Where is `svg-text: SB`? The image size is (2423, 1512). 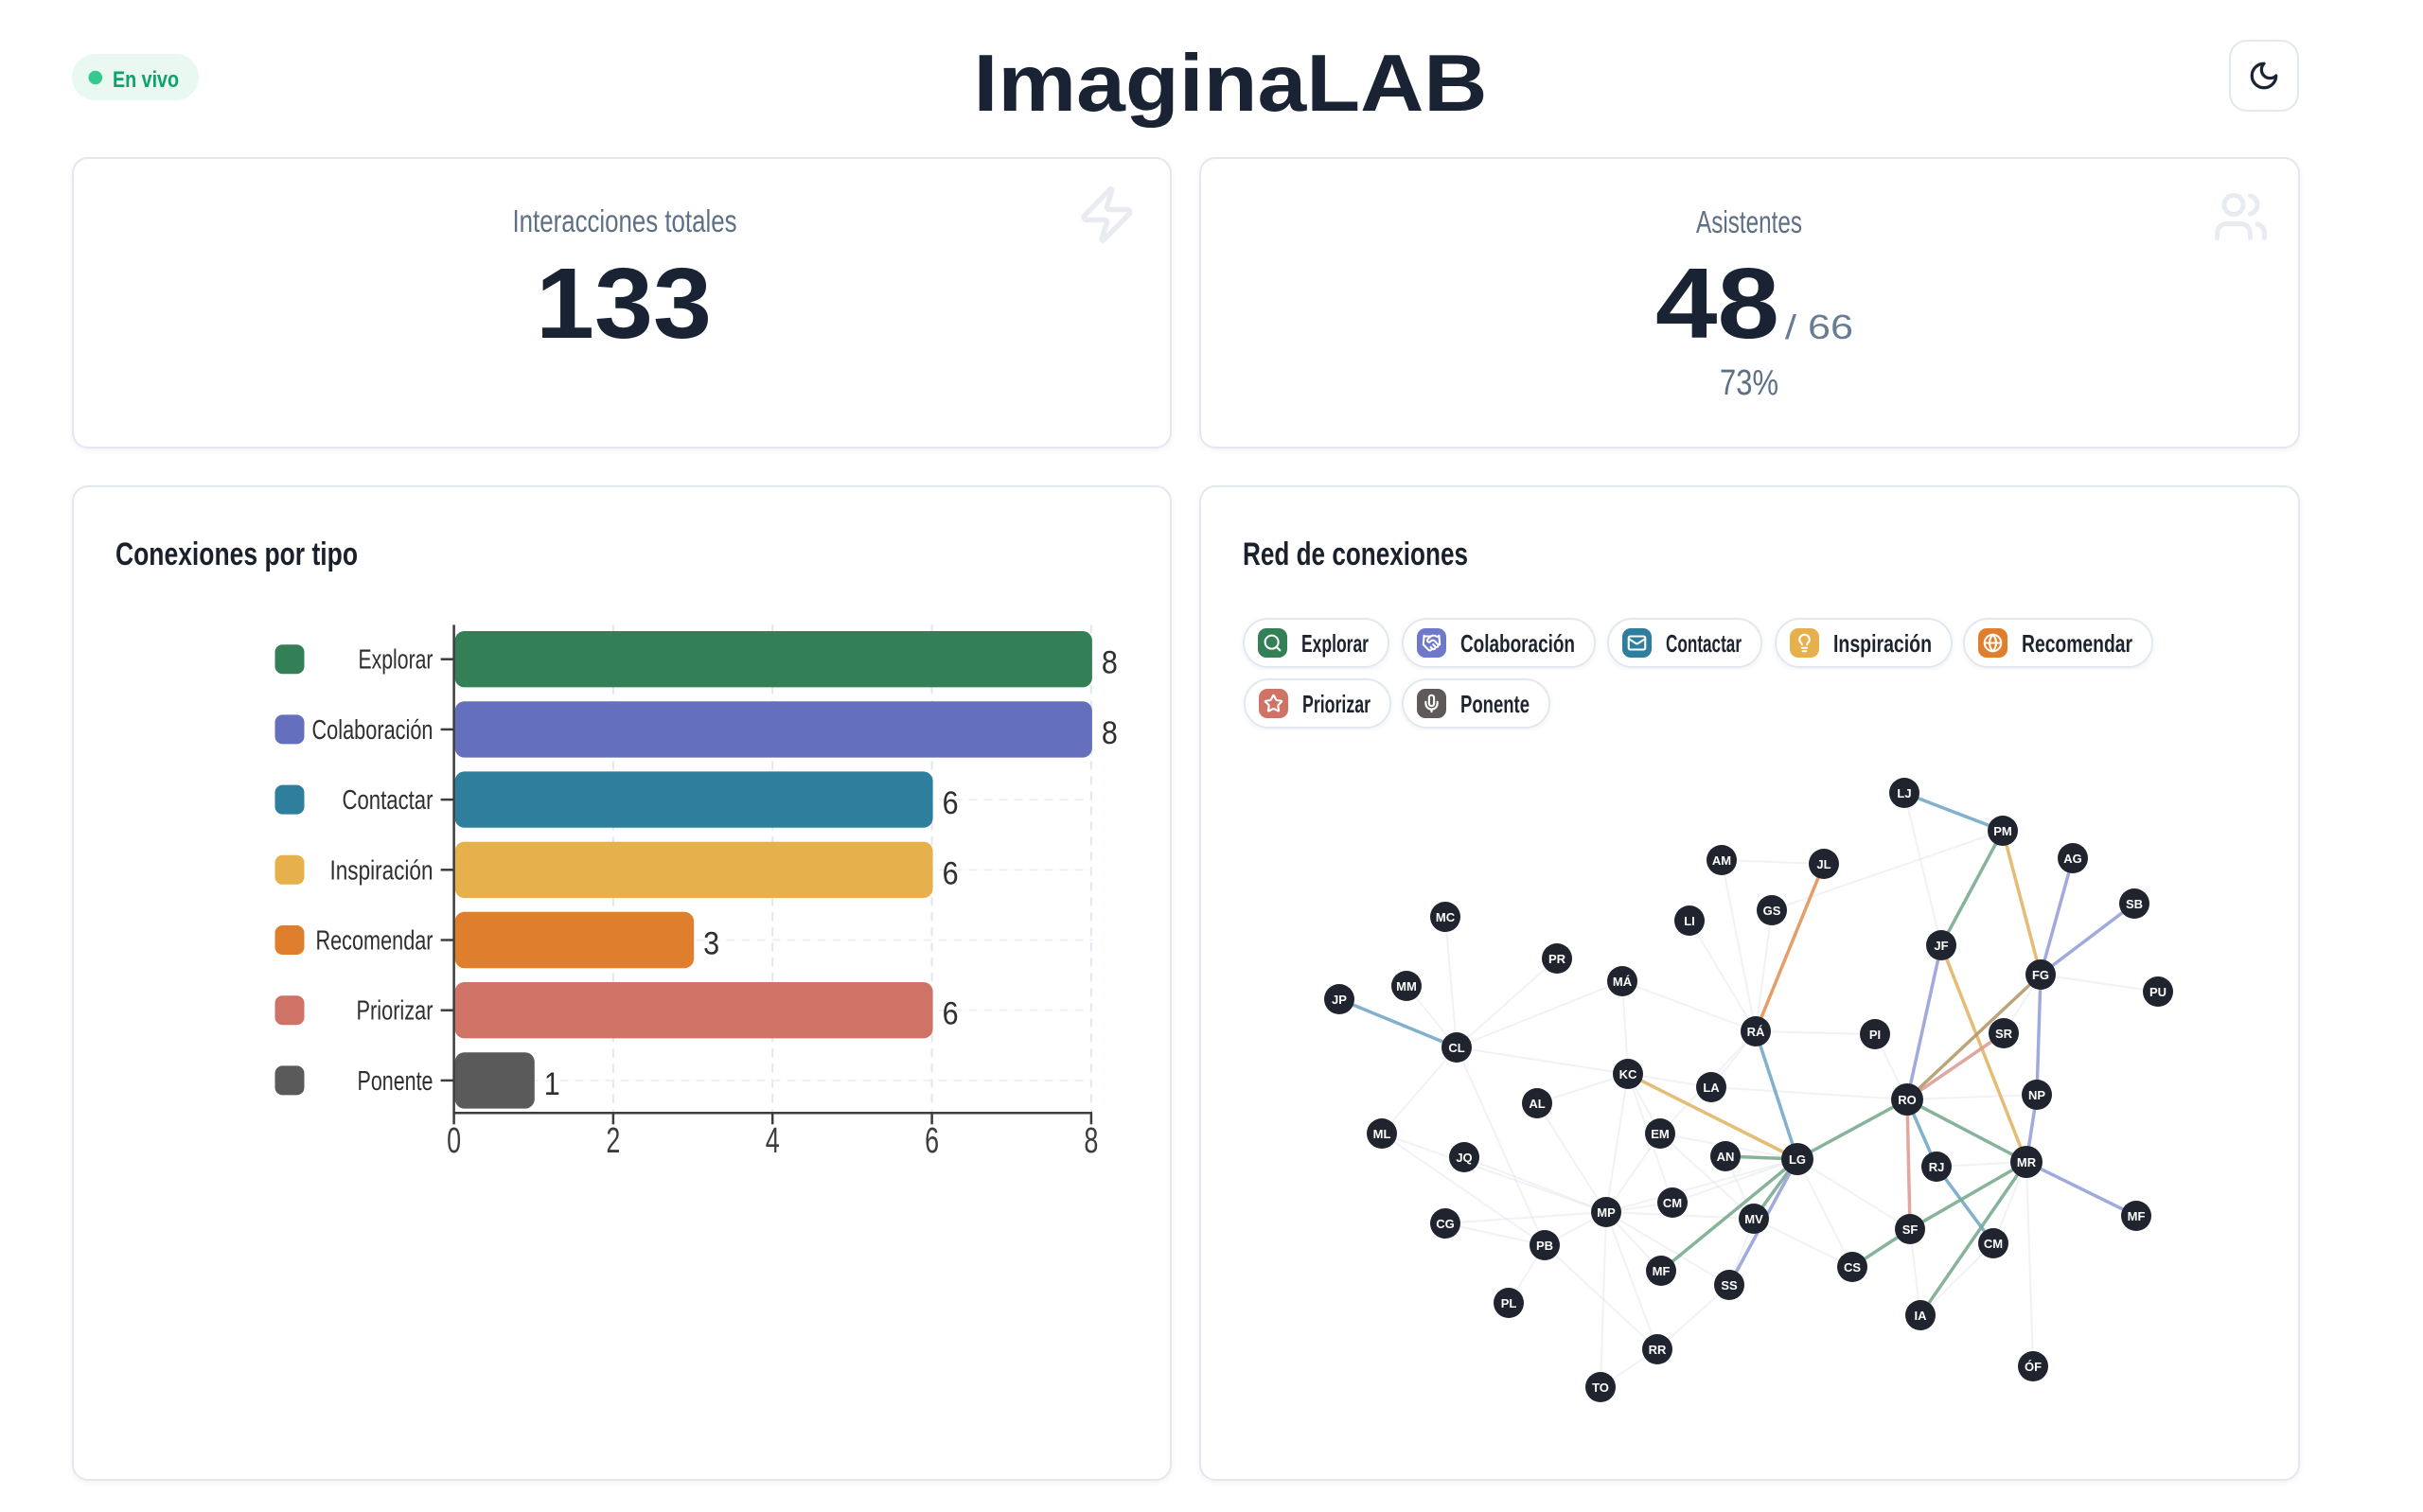
svg-text: SB is located at coordinates (2134, 904).